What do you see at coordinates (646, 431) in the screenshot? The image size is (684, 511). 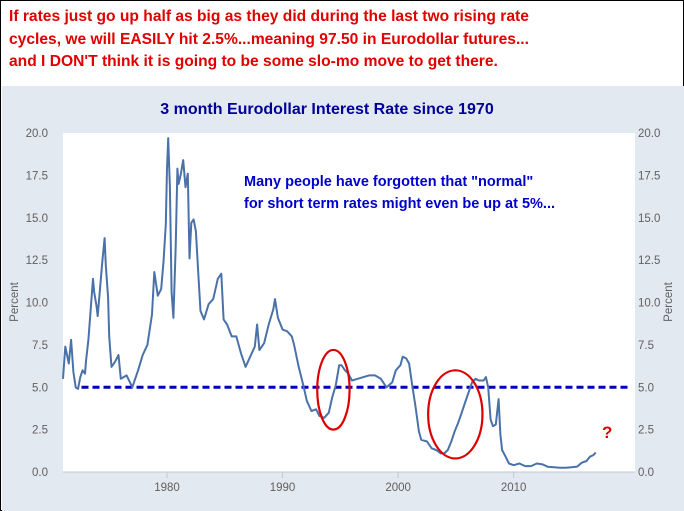 I see `y-tick-right-1: 2.5` at bounding box center [646, 431].